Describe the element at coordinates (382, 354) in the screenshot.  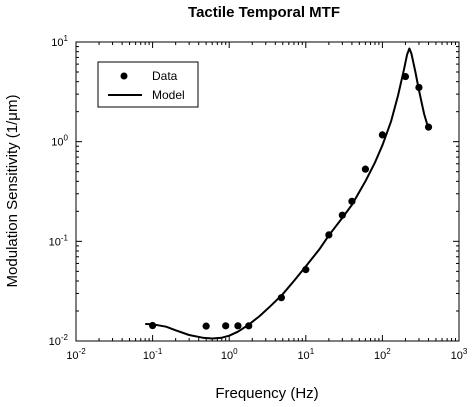
I see `x-tick-label: 10²` at that location.